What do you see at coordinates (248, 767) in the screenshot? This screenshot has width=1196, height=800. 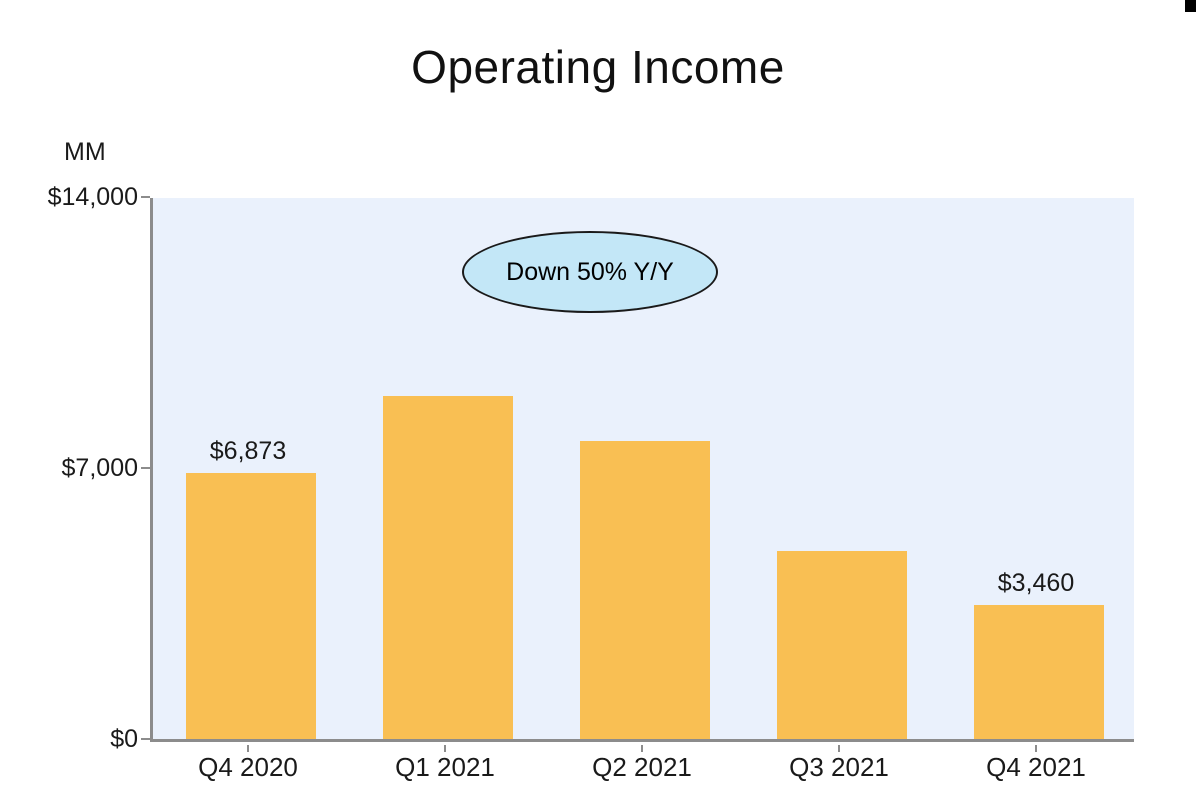 I see `x-tick-label-q4-2020: Q4 2020` at bounding box center [248, 767].